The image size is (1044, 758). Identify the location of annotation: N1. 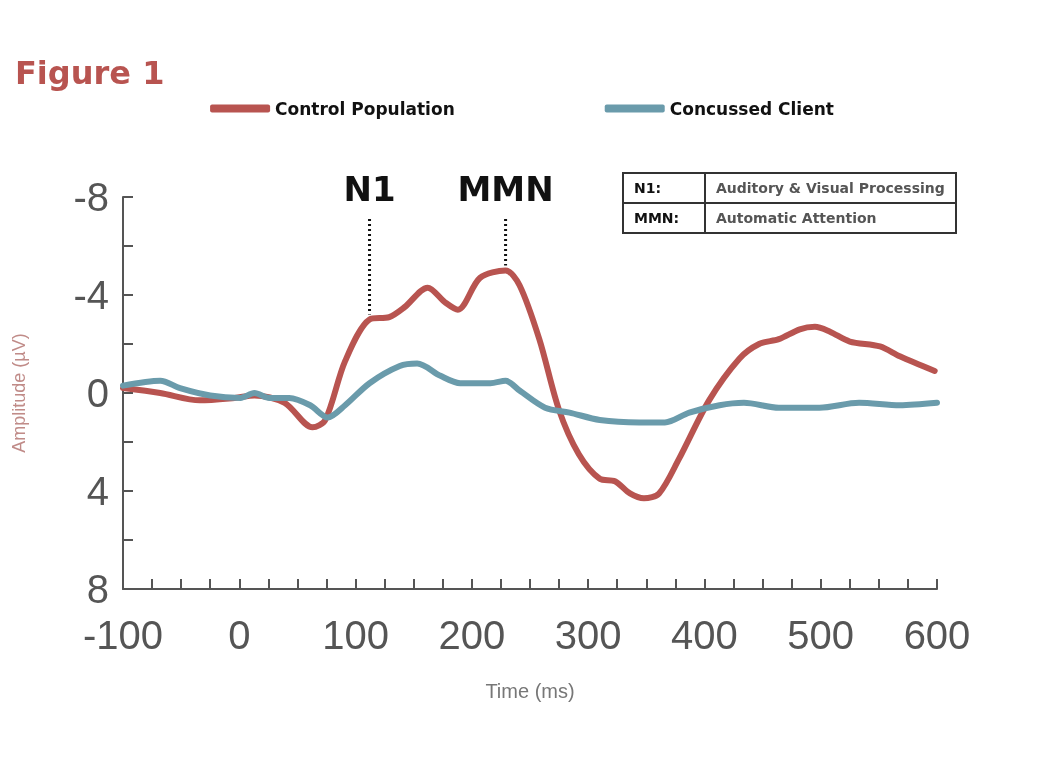
(369, 189).